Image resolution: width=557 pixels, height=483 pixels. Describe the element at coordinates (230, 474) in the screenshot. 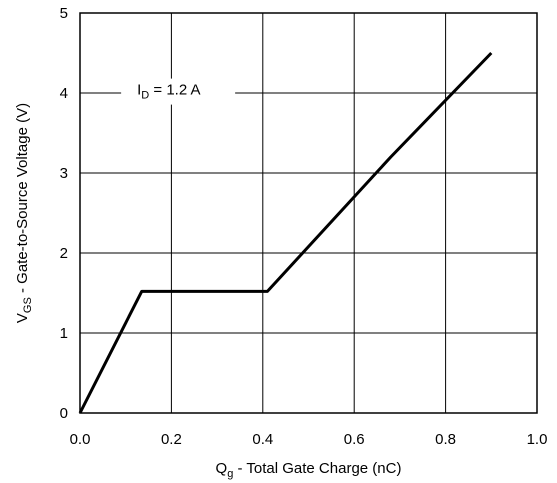

I see `x-axis-label-sub: g` at that location.